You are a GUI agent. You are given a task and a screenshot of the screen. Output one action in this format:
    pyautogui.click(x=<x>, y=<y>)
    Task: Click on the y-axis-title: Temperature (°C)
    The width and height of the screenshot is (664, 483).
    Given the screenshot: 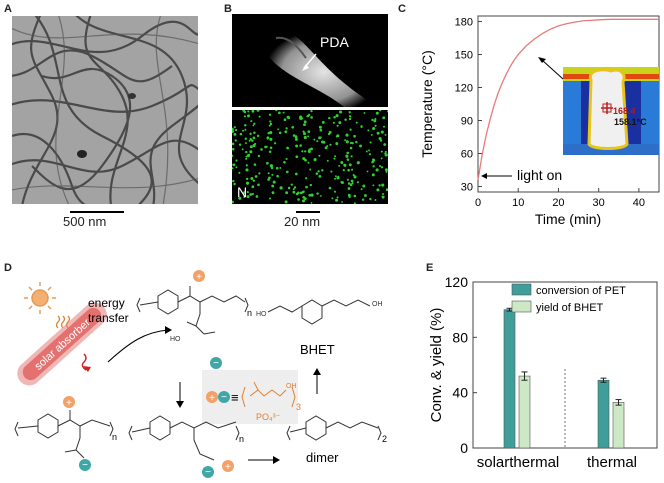 What is the action you would take?
    pyautogui.click(x=427, y=104)
    